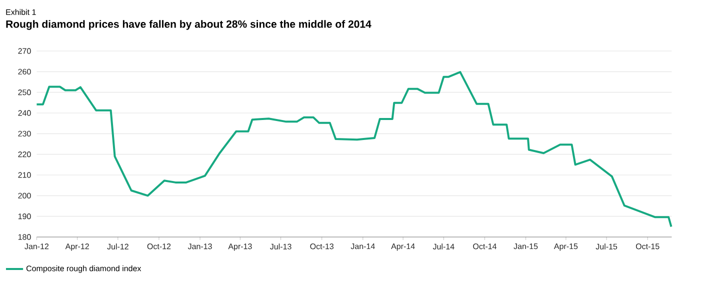  Describe the element at coordinates (36, 247) in the screenshot. I see `x-tick-label: Jan-12` at that location.